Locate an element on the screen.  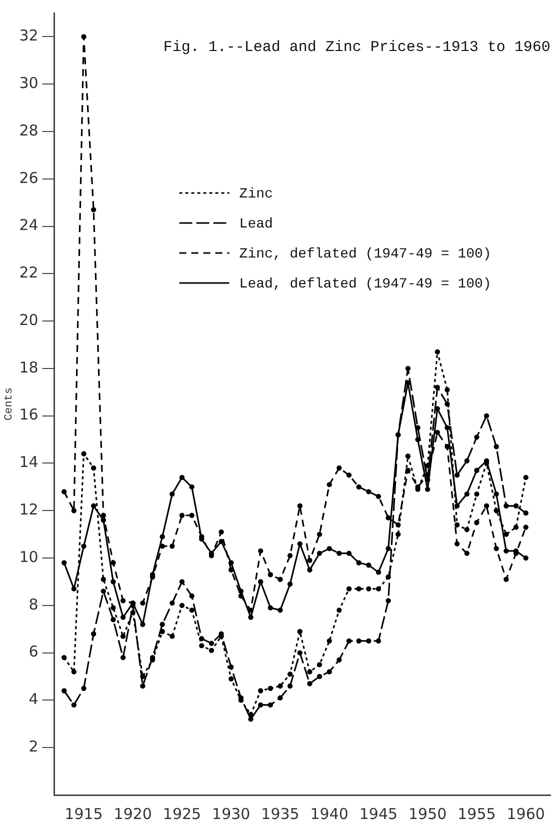
x-tick-label: 1930 is located at coordinates (231, 813).